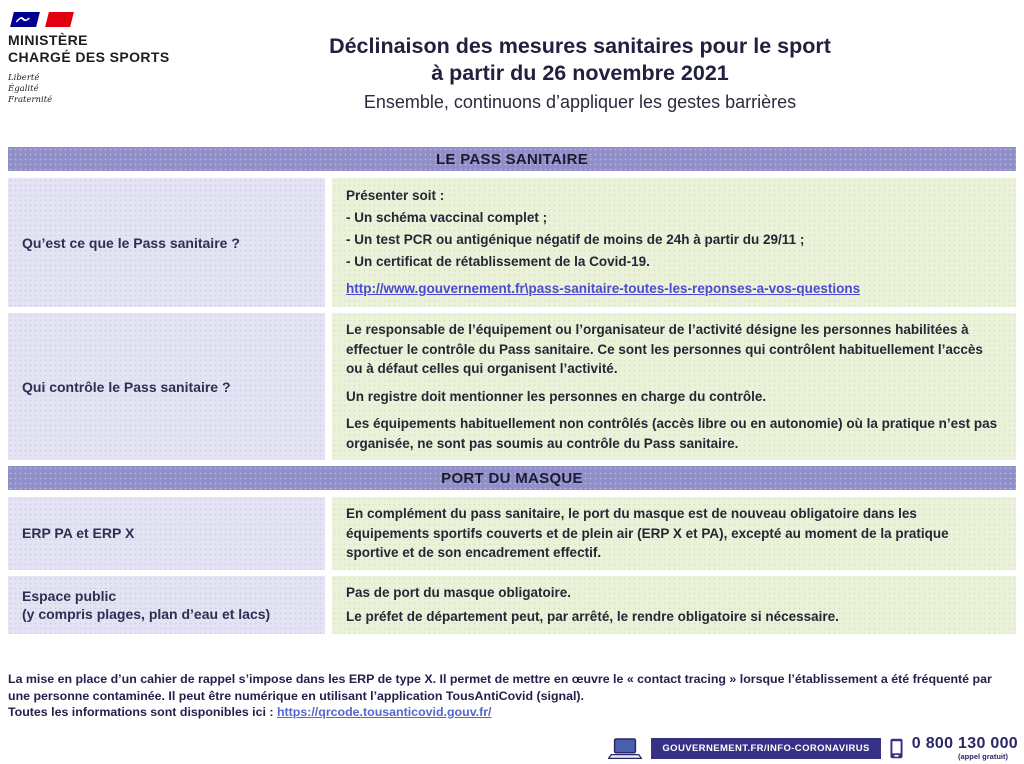 The height and width of the screenshot is (764, 1024). I want to click on flag-blue-stripe, so click(25, 19).